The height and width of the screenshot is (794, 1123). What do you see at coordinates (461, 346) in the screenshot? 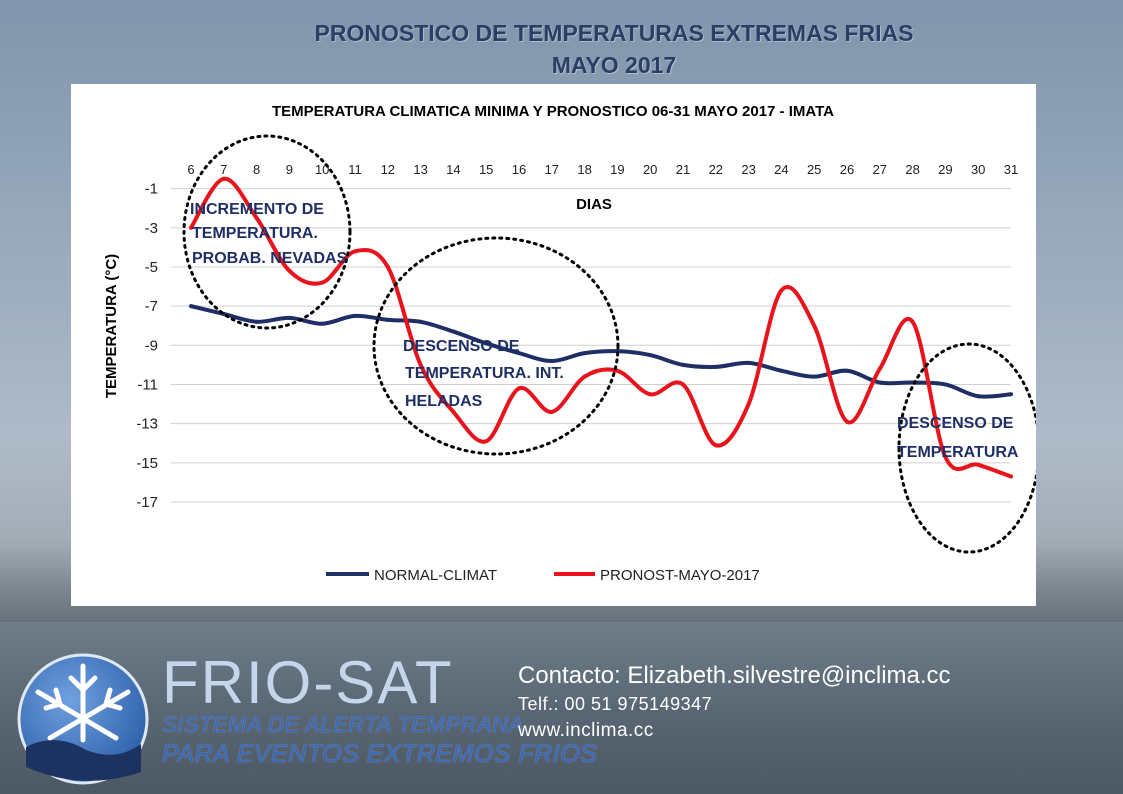
I see `annotation-2-line-1: DESCENSO DE` at bounding box center [461, 346].